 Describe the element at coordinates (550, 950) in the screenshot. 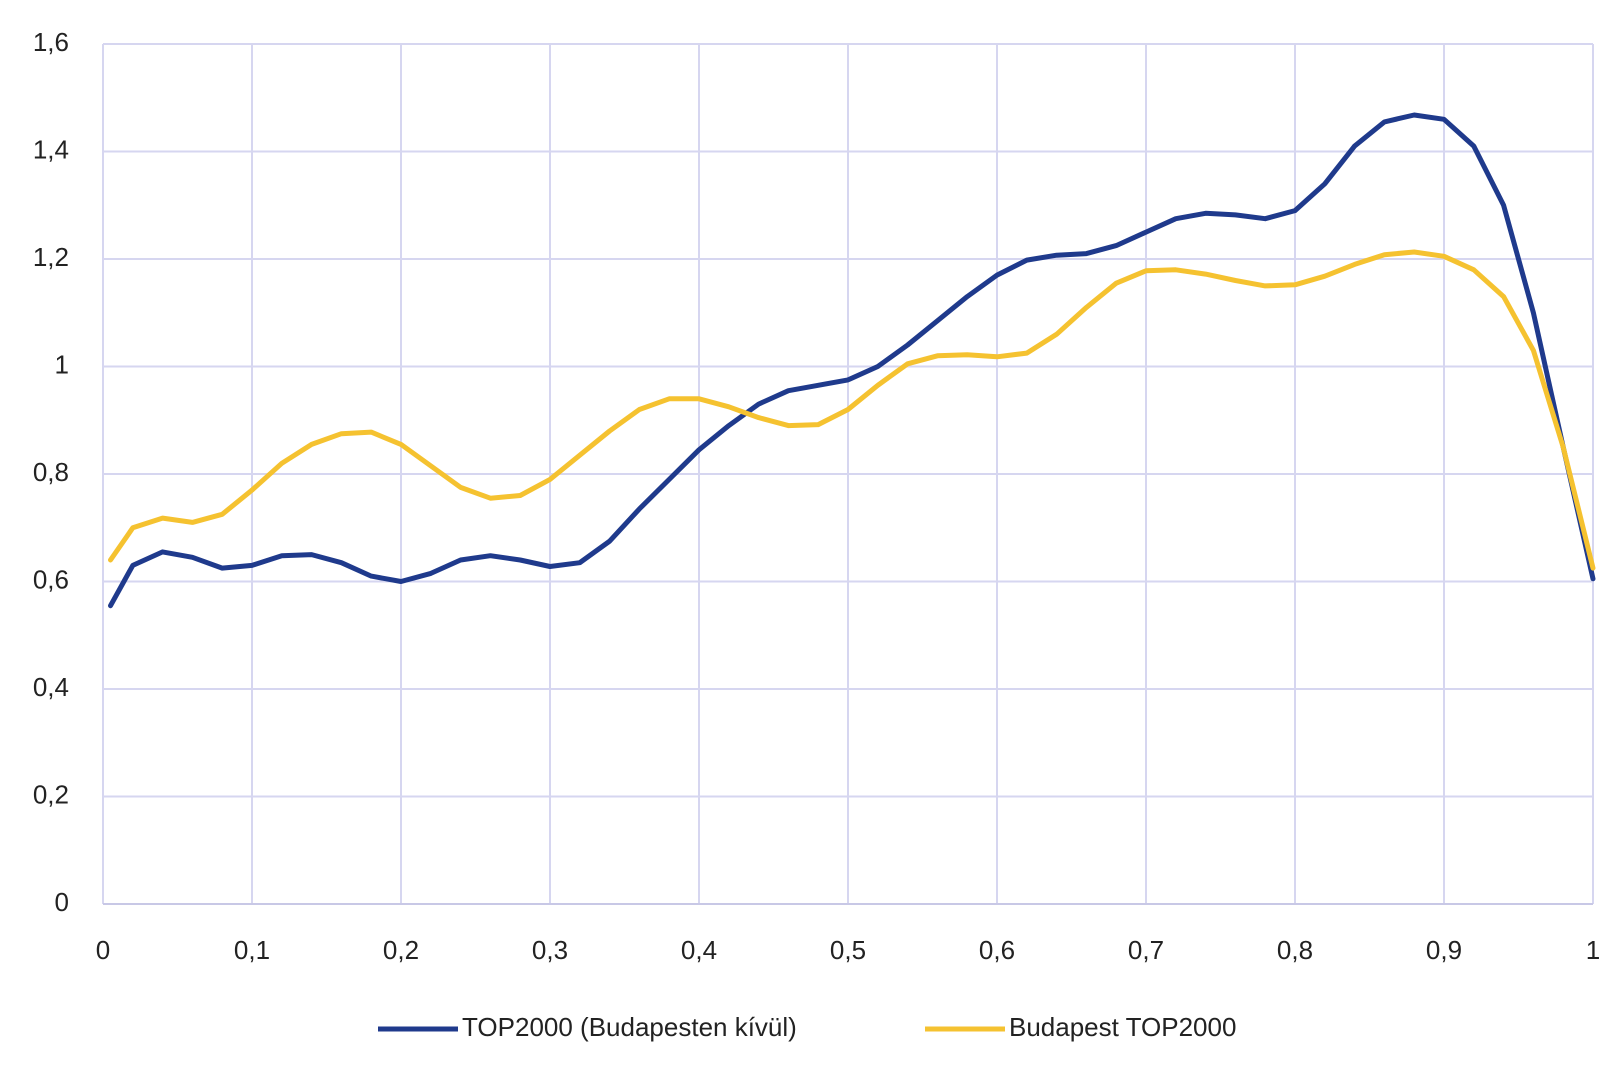

I see `x-tick-label: 0,3` at that location.